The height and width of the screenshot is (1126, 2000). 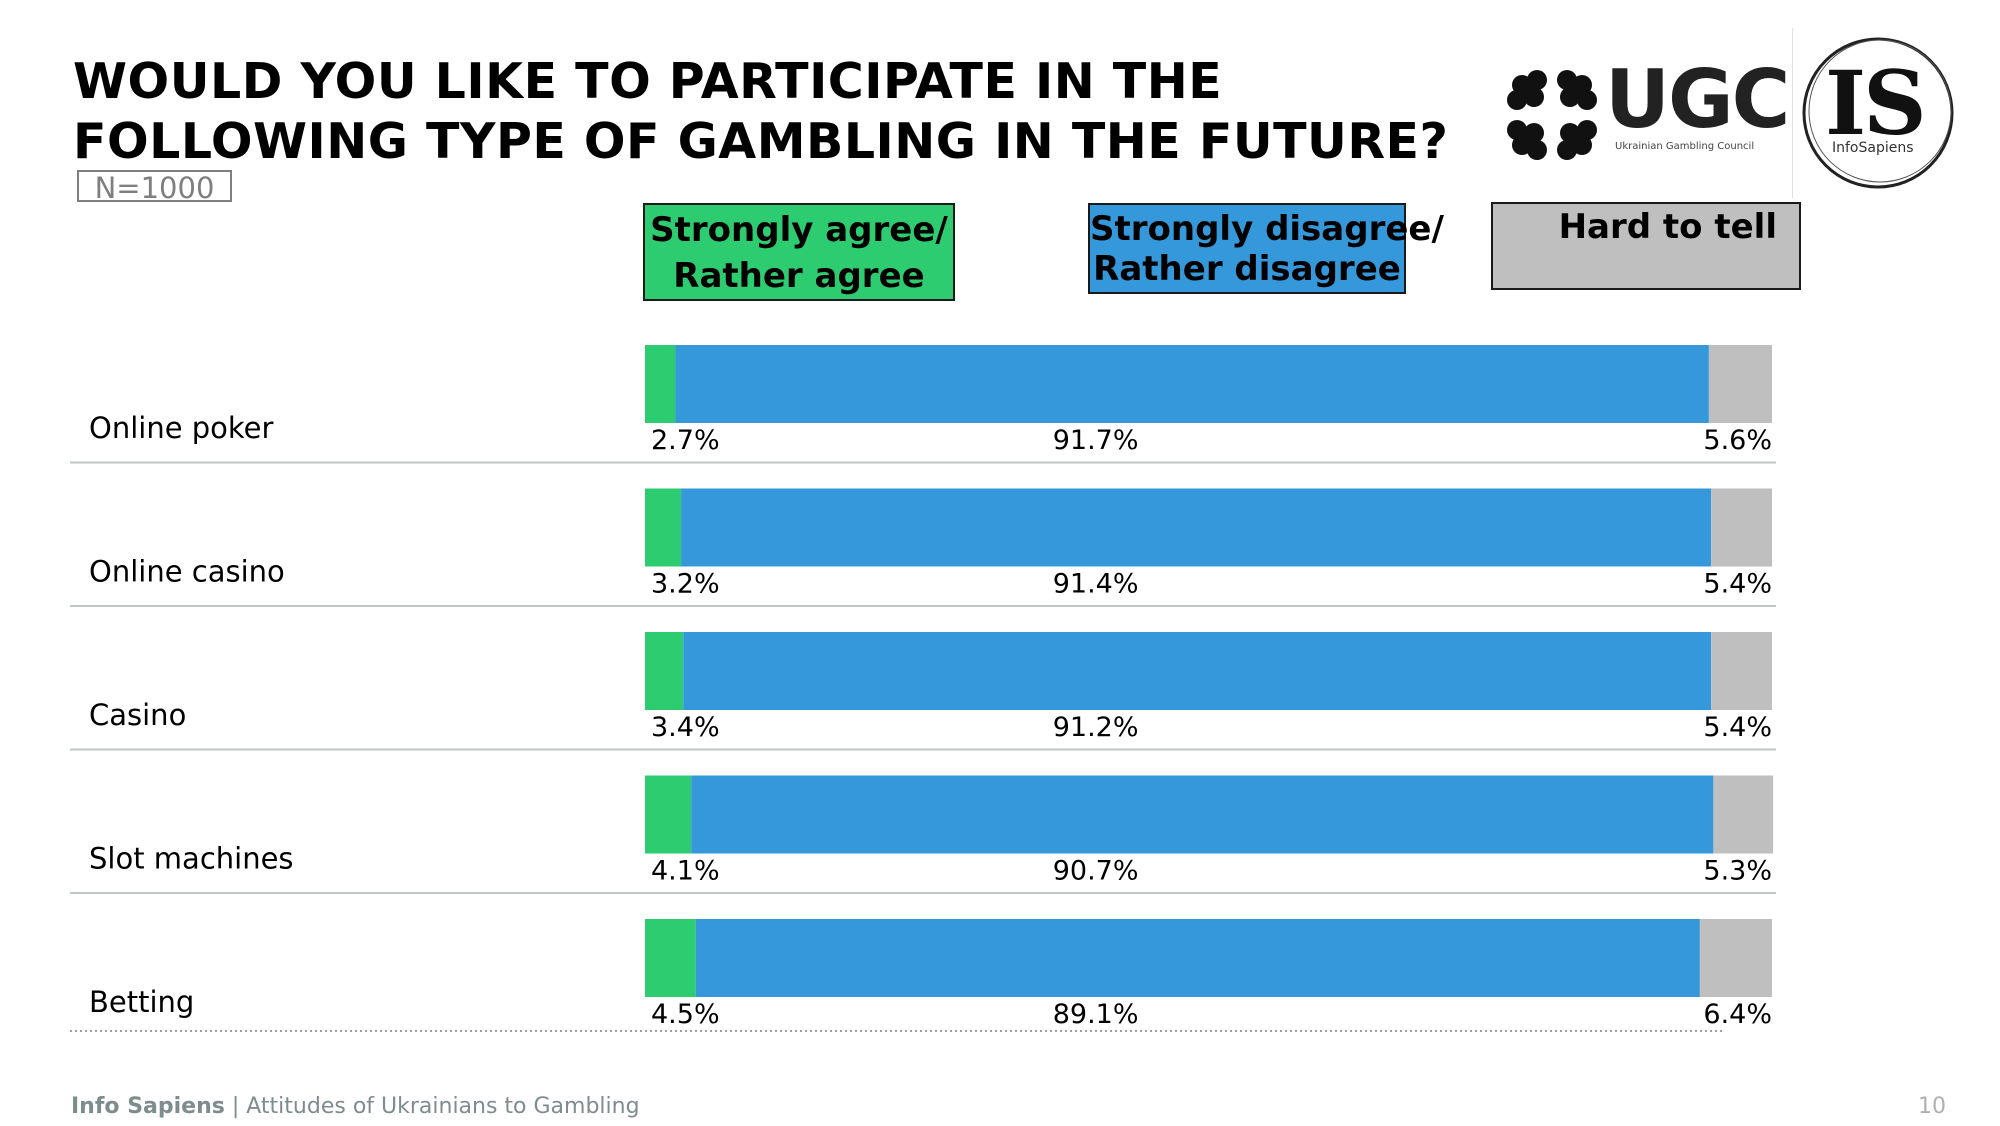 What do you see at coordinates (685, 584) in the screenshot?
I see `data-label-agree: 3.2%` at bounding box center [685, 584].